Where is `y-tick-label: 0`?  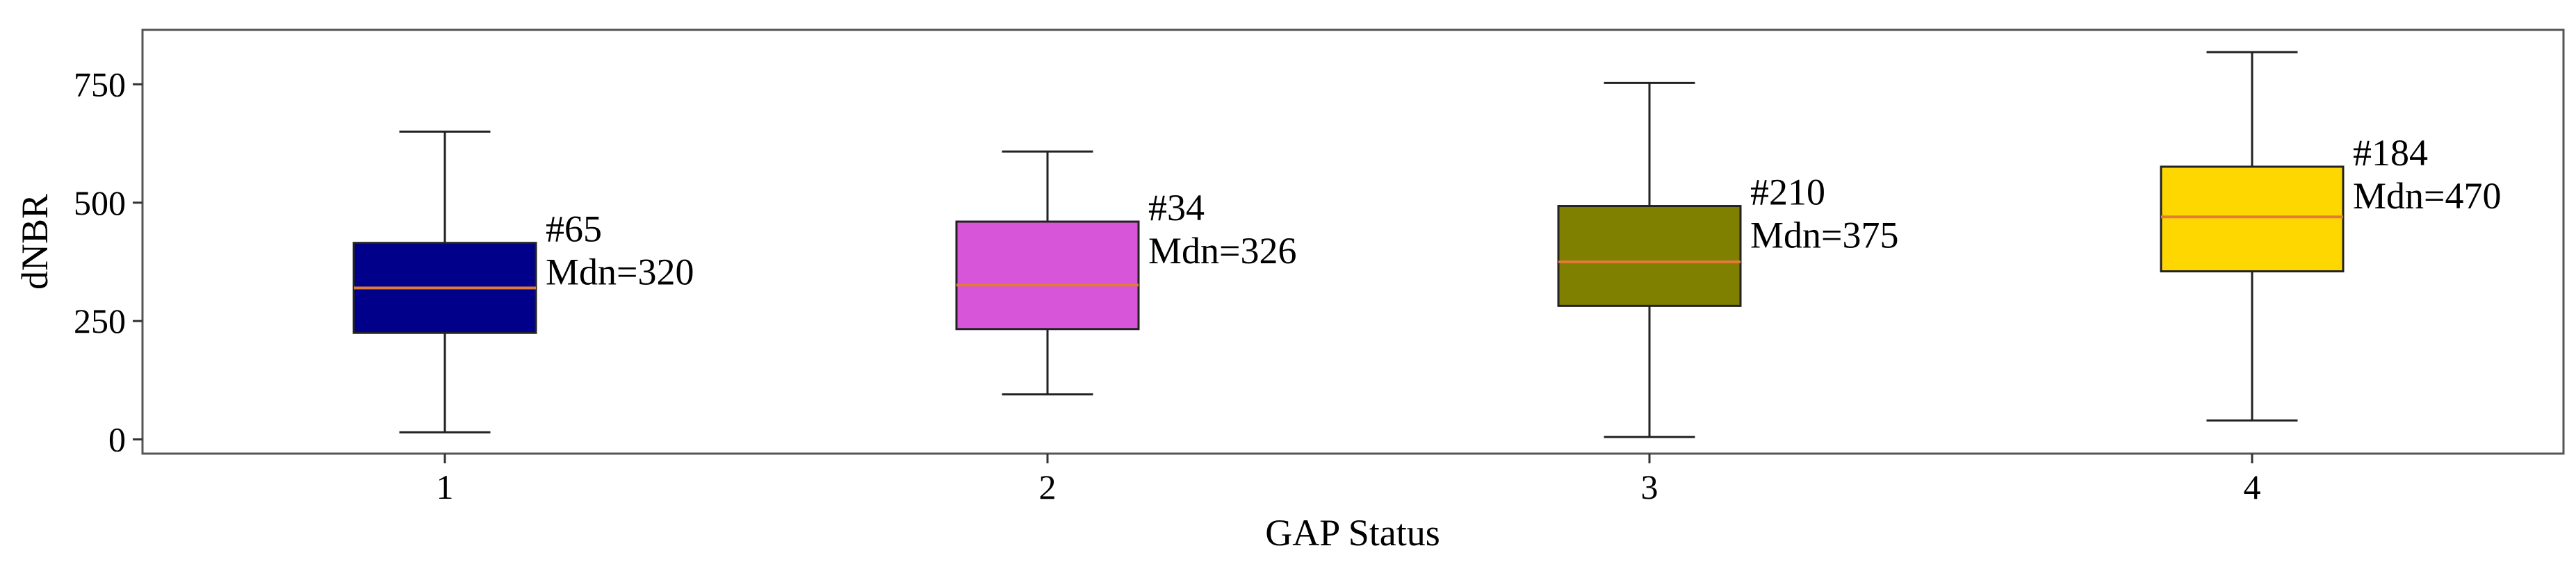 y-tick-label: 0 is located at coordinates (117, 439).